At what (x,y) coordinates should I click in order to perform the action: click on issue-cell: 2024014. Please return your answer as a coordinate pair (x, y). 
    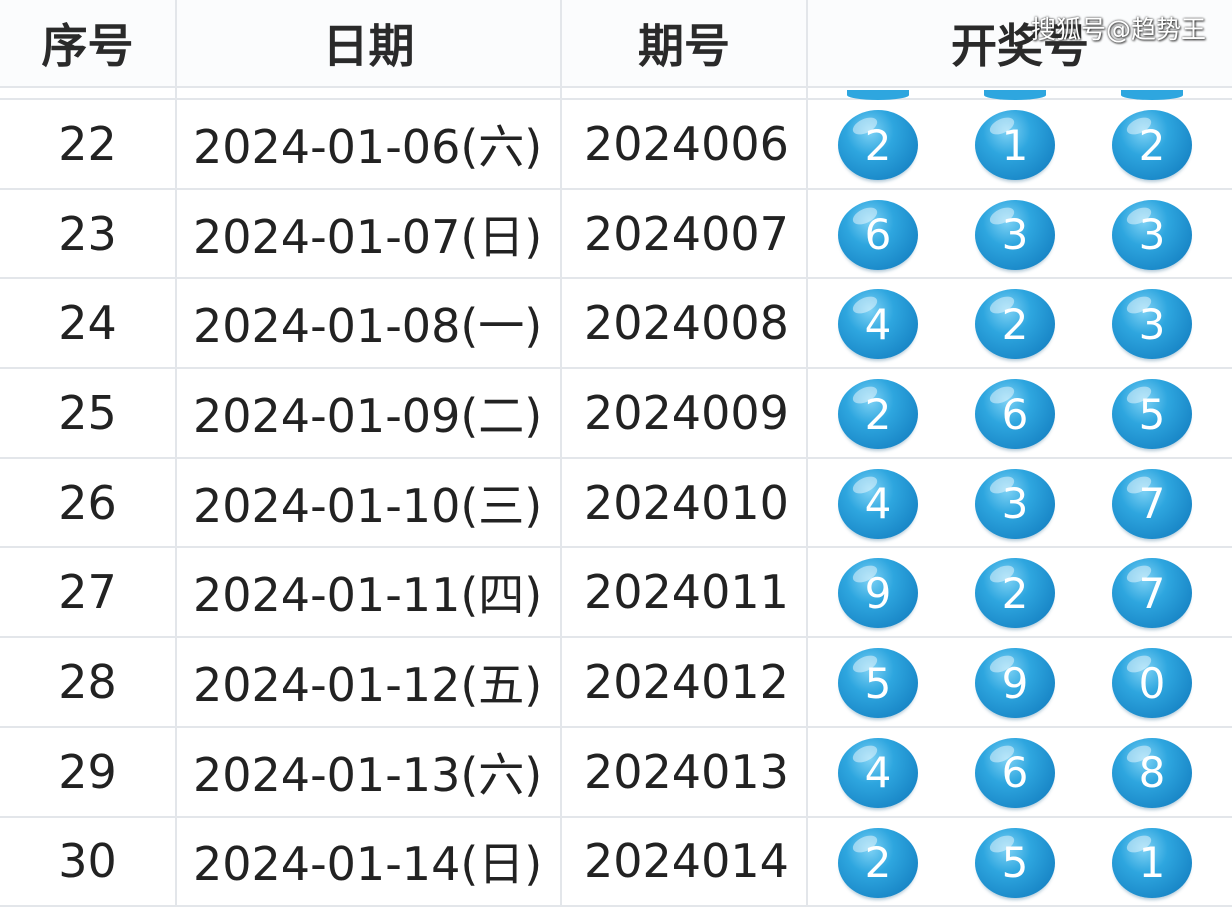
    Looking at the image, I should click on (685, 861).